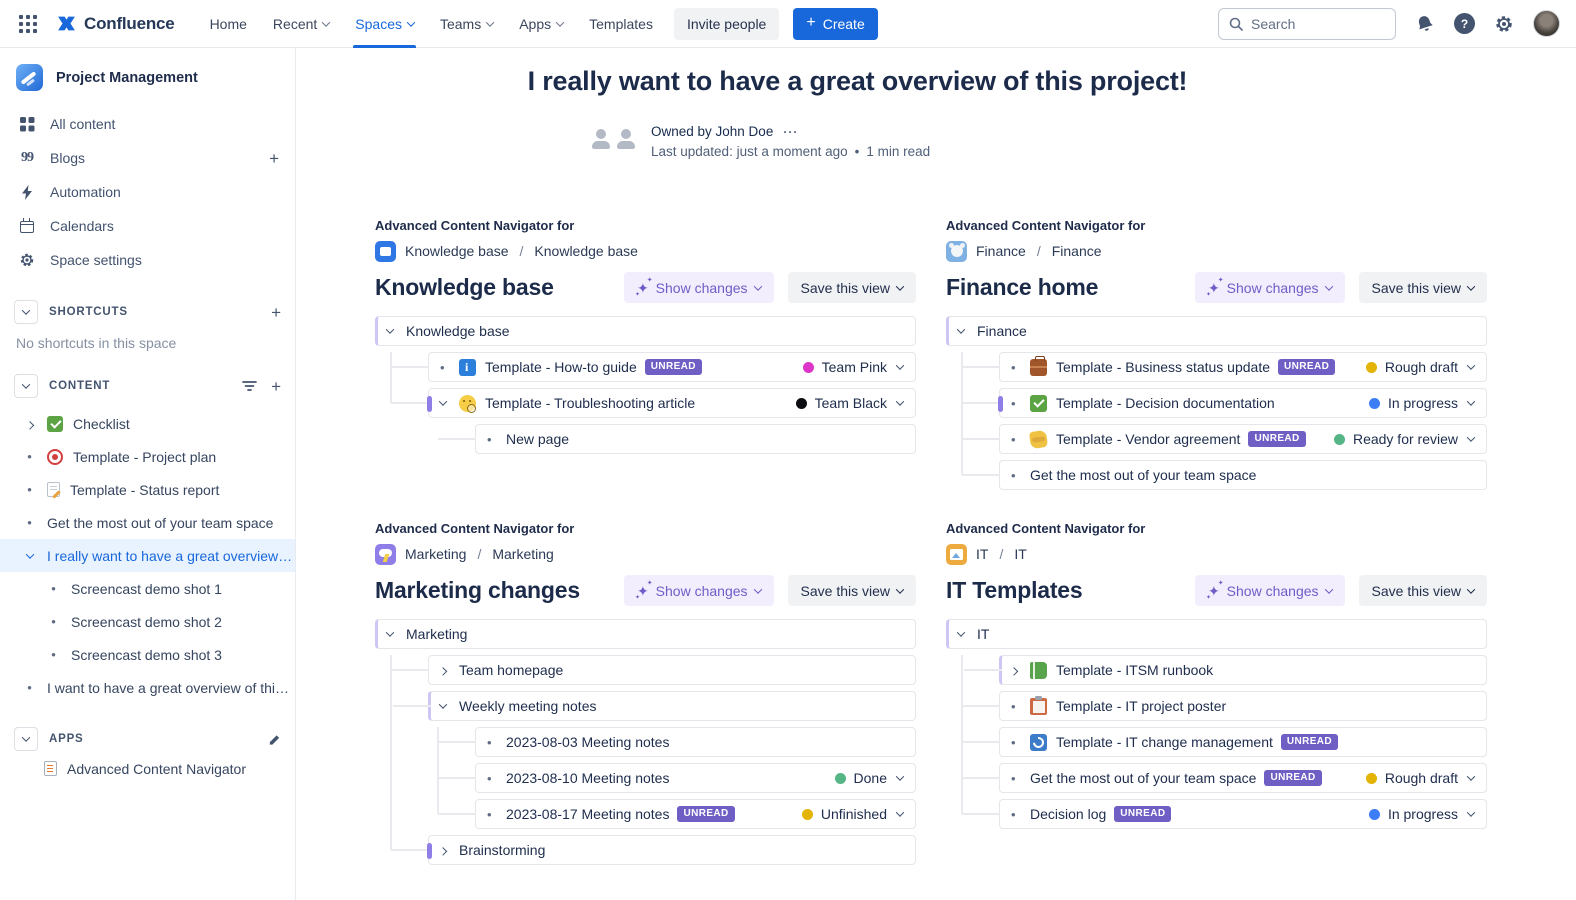 This screenshot has width=1576, height=900. What do you see at coordinates (1076, 251) in the screenshot?
I see `breadcrumb-page: Finance` at bounding box center [1076, 251].